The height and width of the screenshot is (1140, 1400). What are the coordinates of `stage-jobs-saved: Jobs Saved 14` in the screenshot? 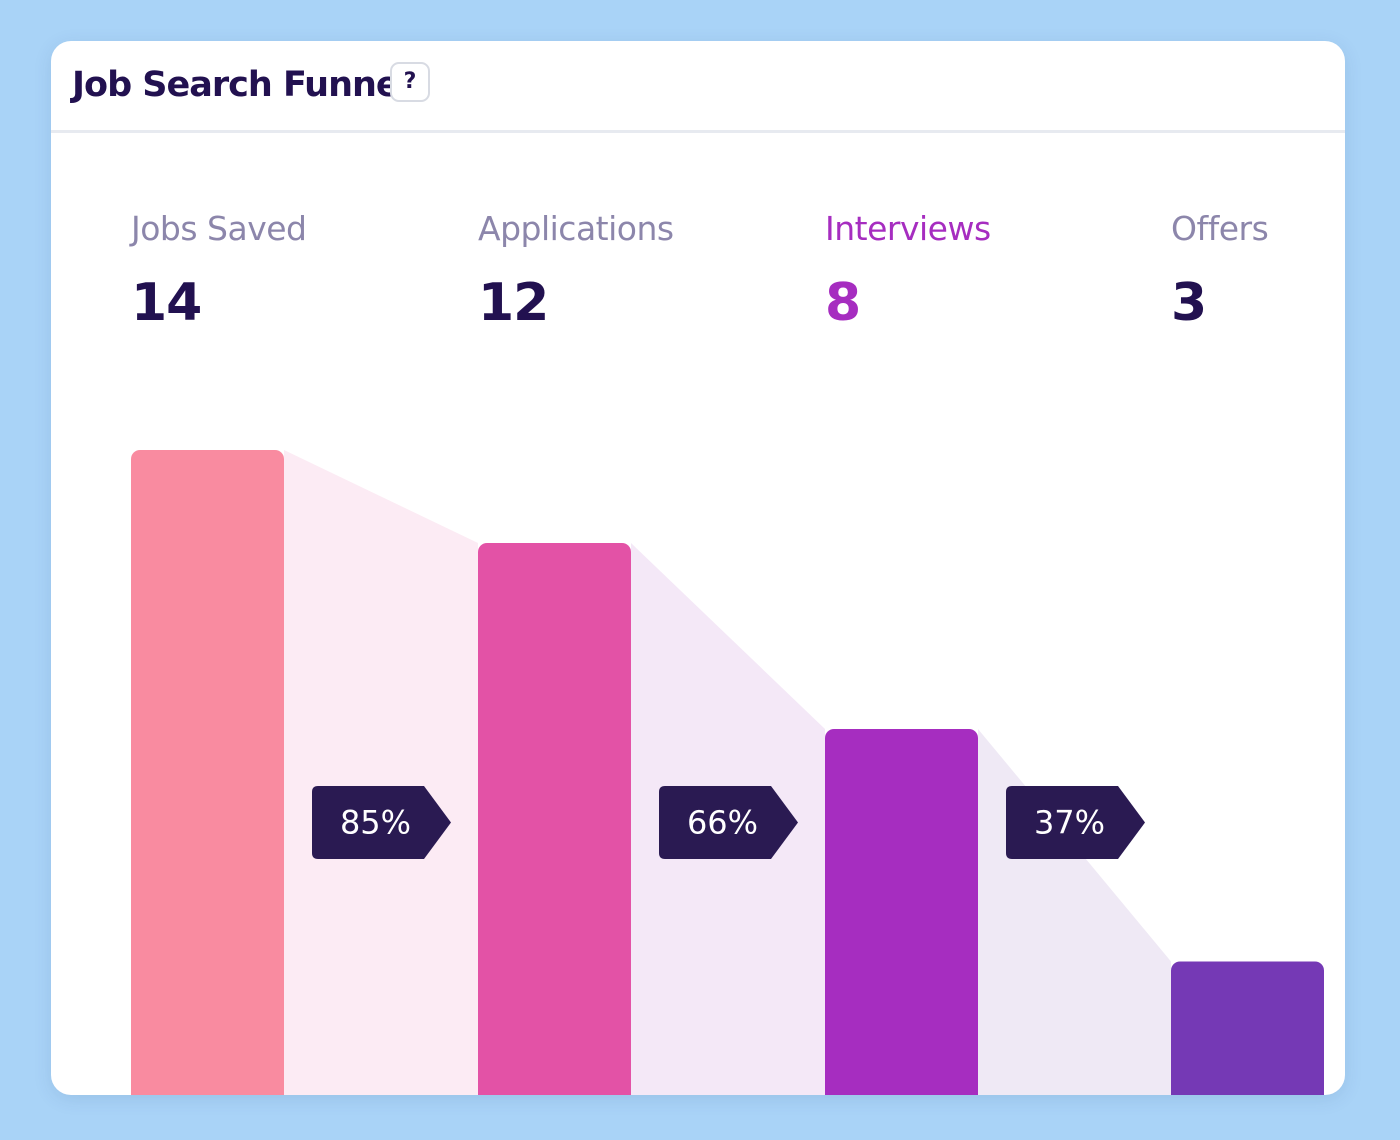 It's located at (281, 271).